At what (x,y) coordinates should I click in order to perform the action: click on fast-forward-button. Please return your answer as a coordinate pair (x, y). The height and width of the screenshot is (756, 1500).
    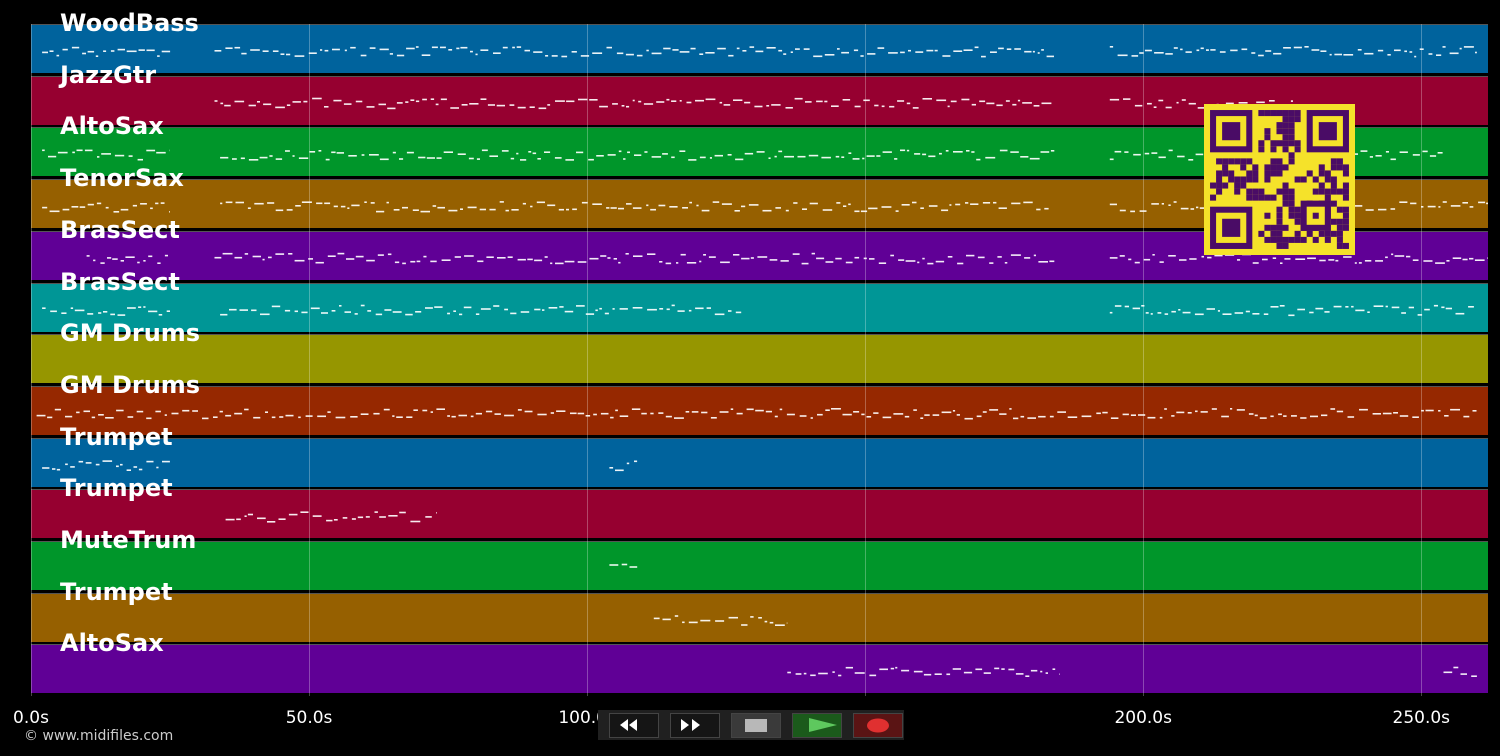
    Looking at the image, I should click on (695, 725).